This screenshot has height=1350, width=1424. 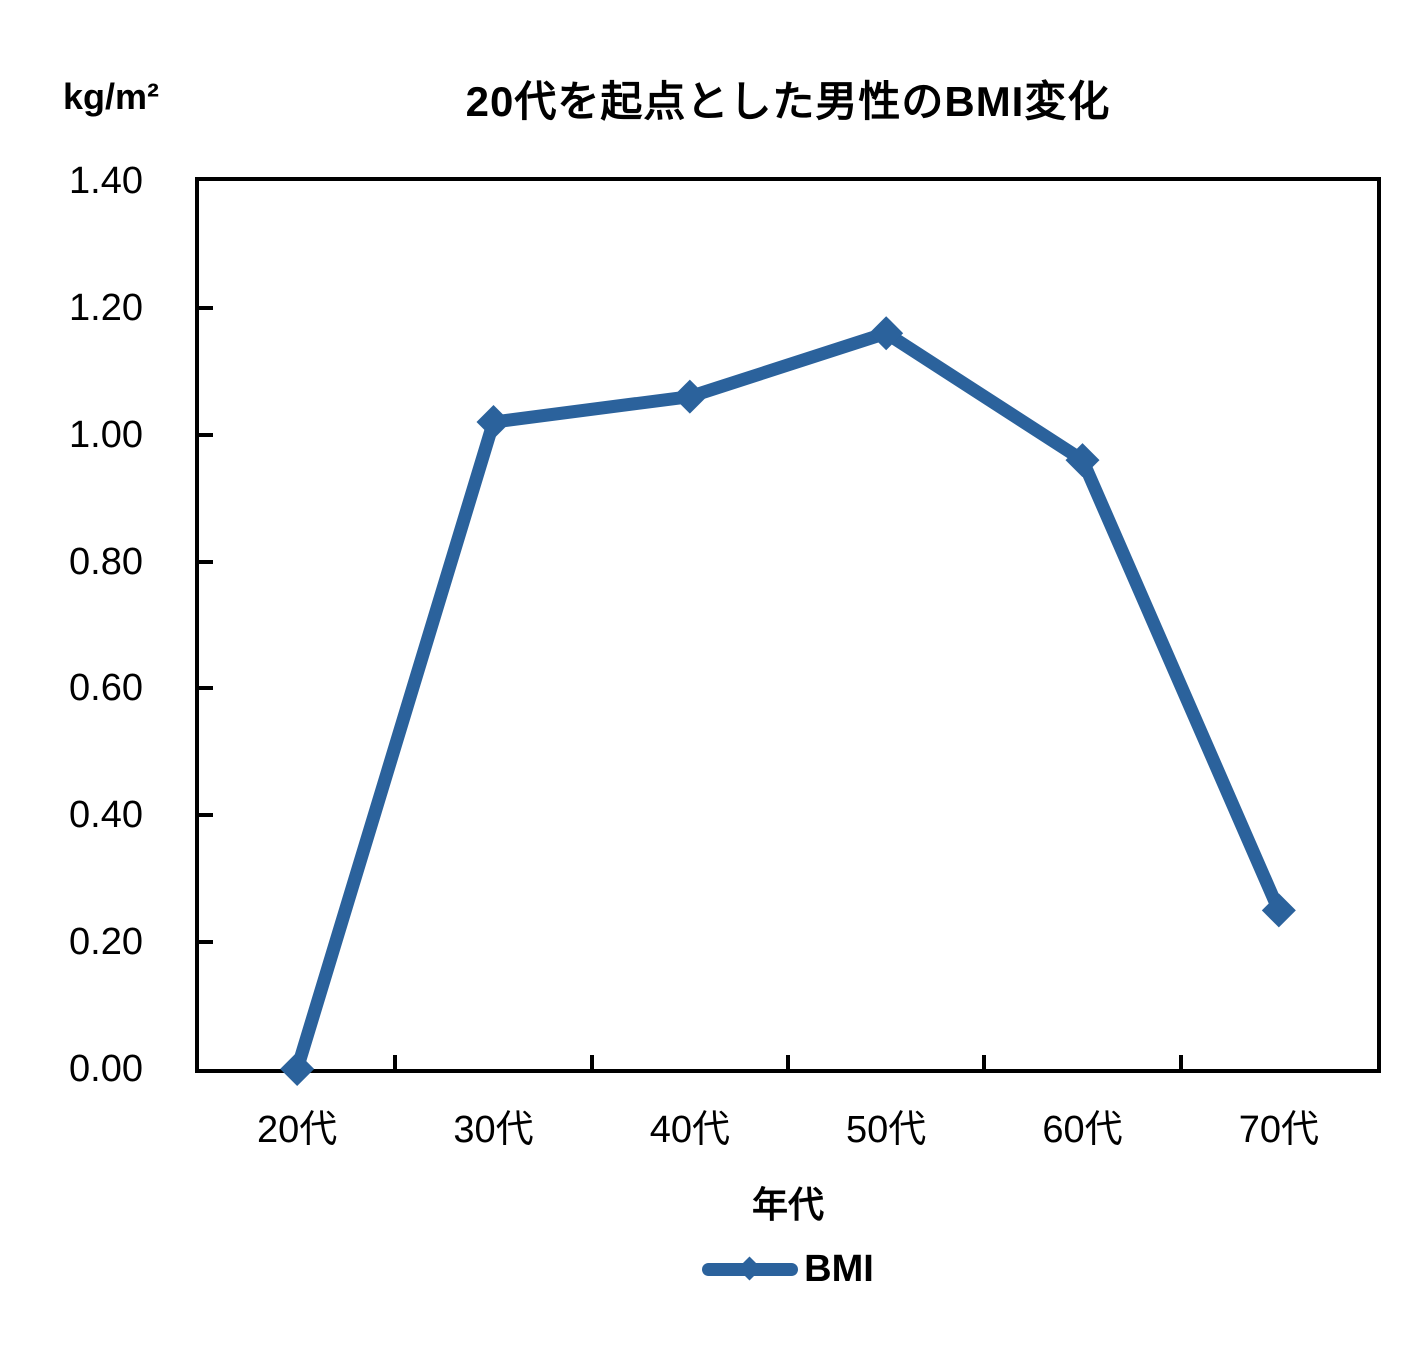 I want to click on legend-label: BMI, so click(x=839, y=1269).